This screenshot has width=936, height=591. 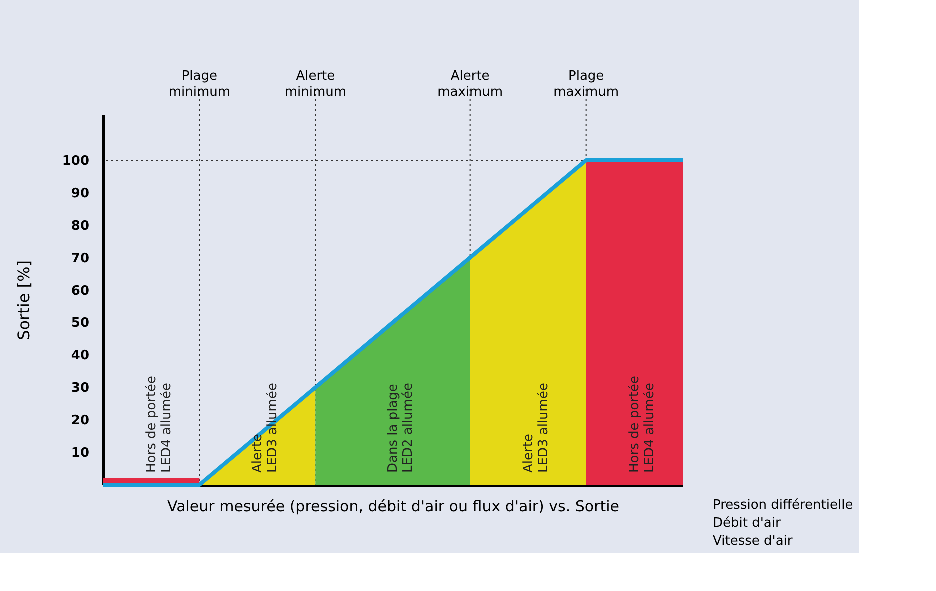 I want to click on y-tick-label: 50, so click(x=80, y=324).